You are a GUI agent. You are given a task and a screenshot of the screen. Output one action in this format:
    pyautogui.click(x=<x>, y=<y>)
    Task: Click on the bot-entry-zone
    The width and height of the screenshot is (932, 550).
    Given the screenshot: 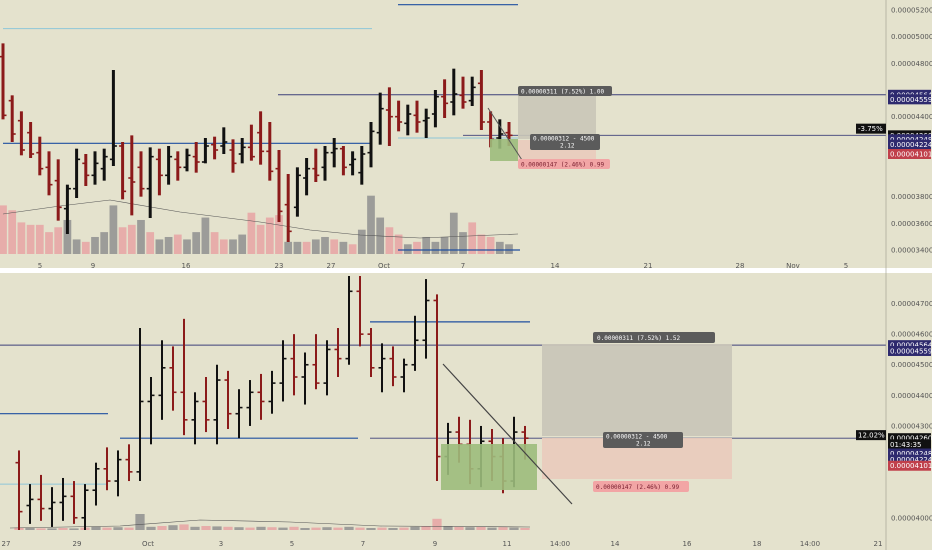 What is the action you would take?
    pyautogui.click(x=489, y=467)
    